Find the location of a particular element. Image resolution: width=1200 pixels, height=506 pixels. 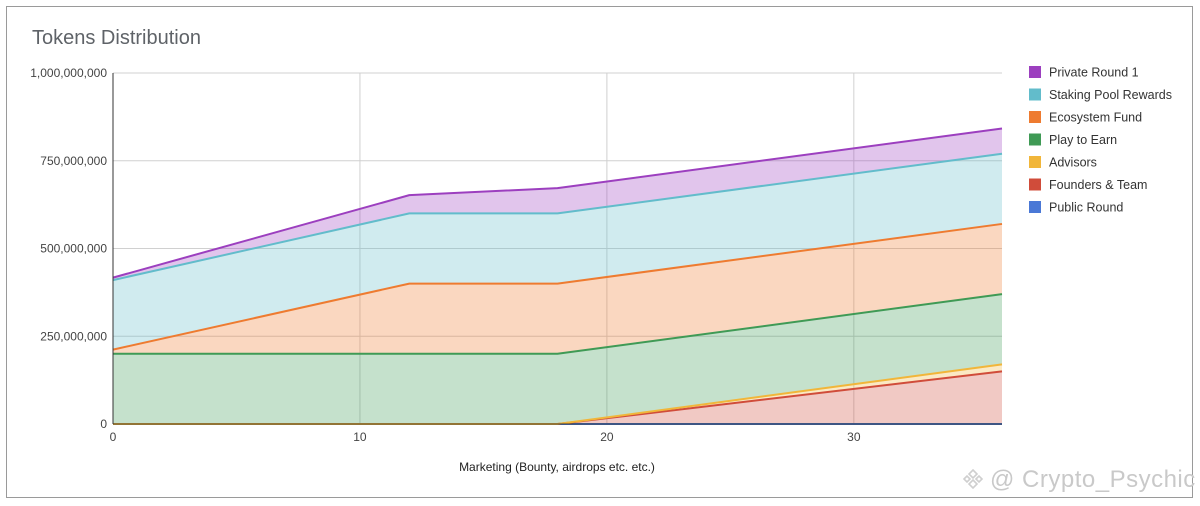

y-tick-label: 750,000,000 is located at coordinates (73, 161).